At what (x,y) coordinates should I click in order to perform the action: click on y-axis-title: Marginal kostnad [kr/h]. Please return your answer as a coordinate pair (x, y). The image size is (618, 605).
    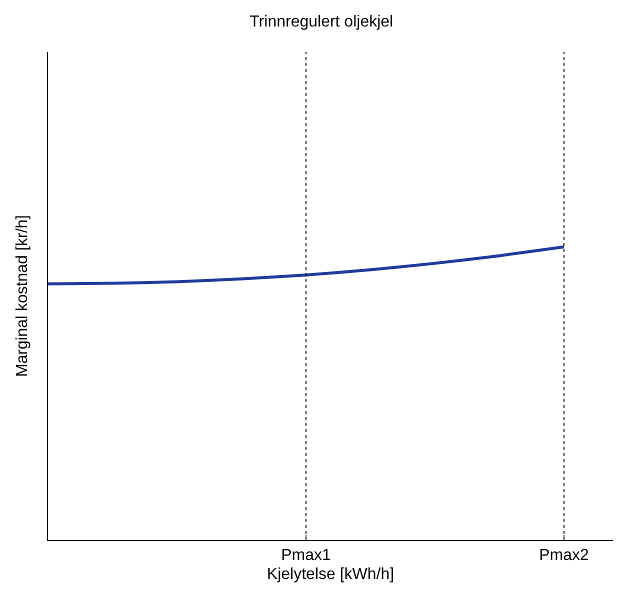
    Looking at the image, I should click on (22, 296).